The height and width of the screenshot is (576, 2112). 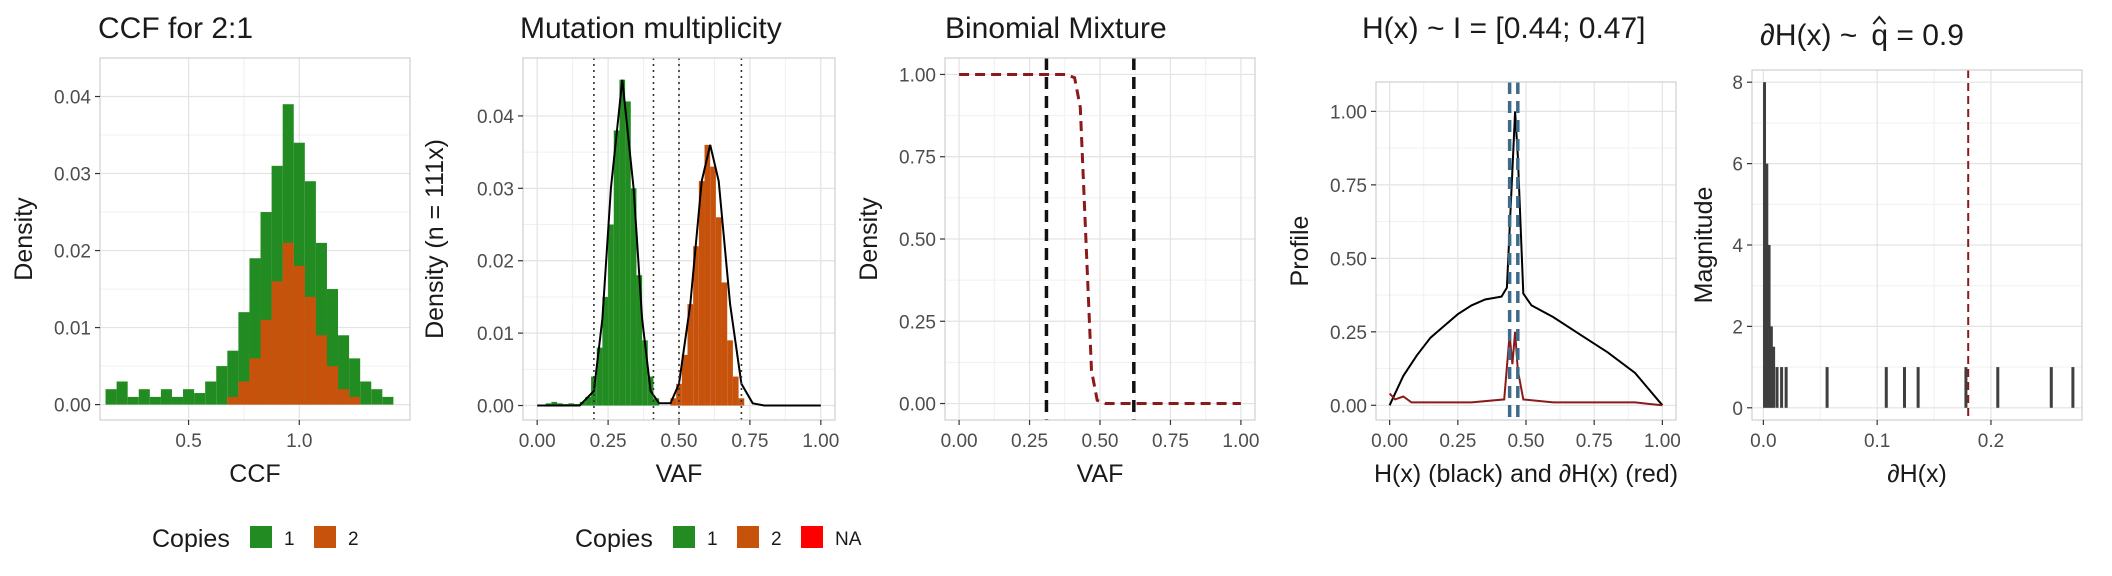 I want to click on y-tick-label: 0, so click(x=1737, y=409).